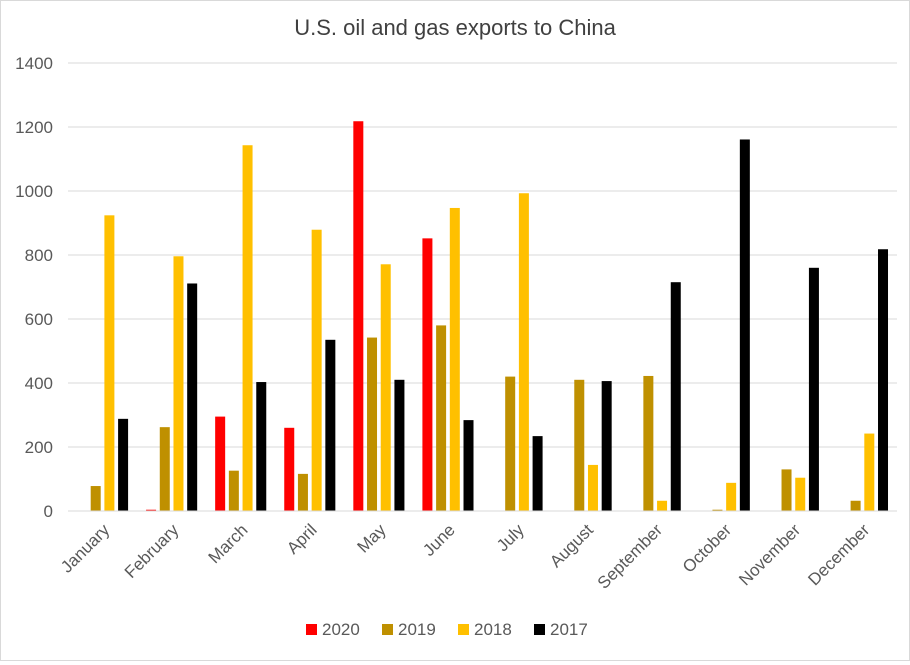  I want to click on bar-2019-june, so click(441, 418).